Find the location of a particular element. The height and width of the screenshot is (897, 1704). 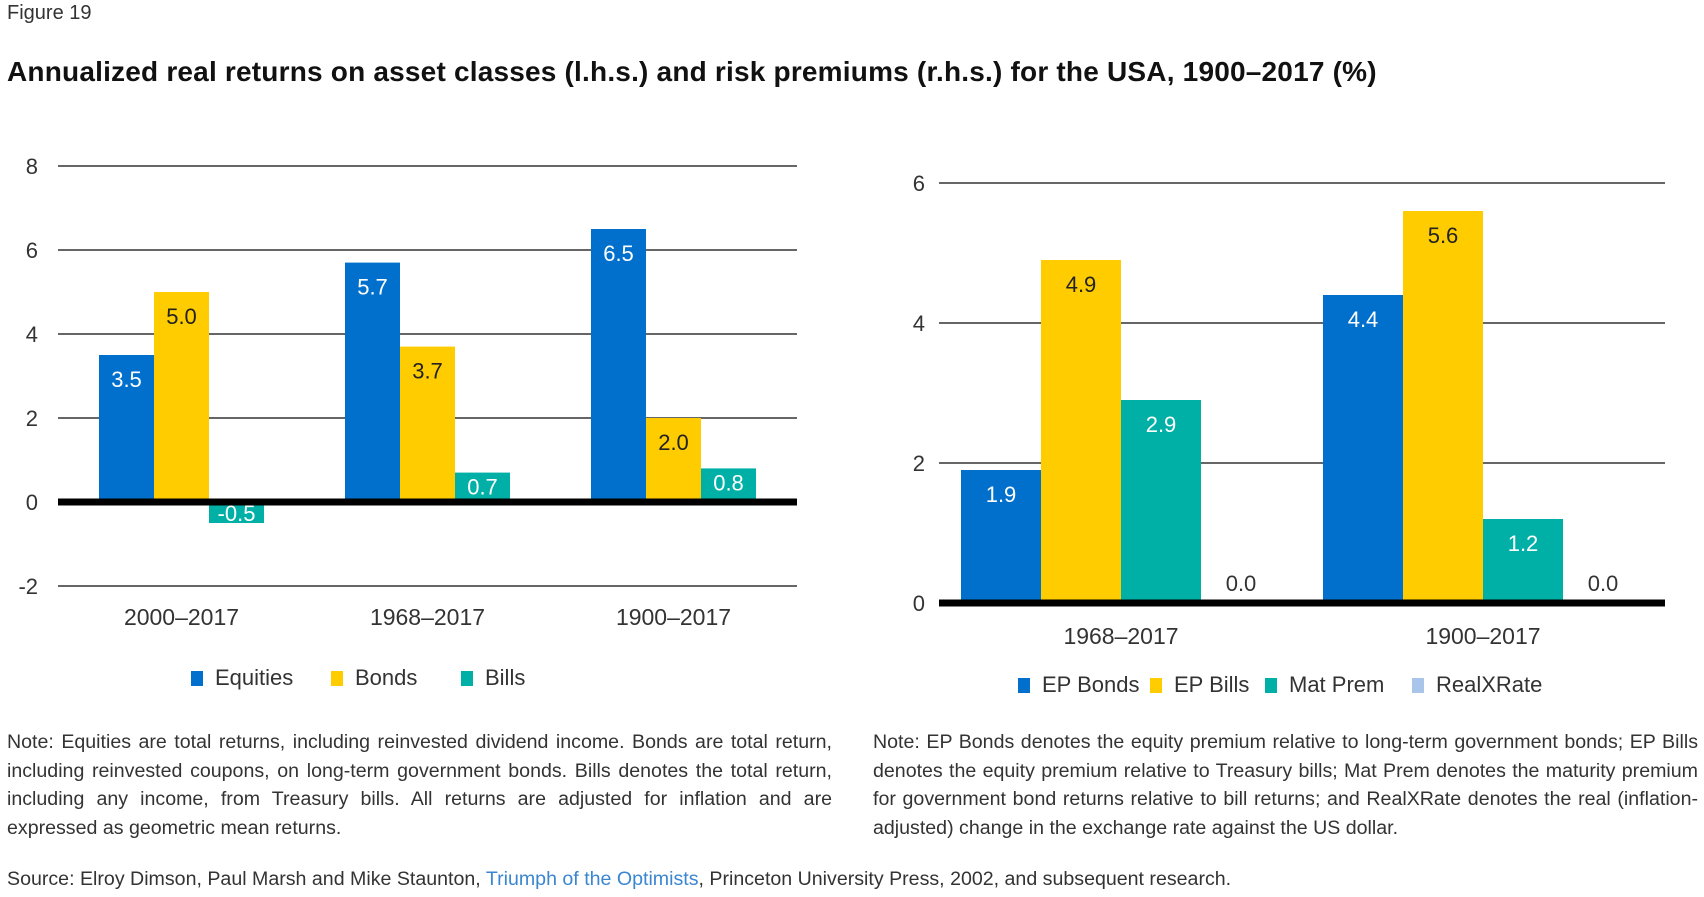

legend-label: EP Bills is located at coordinates (1211, 684).